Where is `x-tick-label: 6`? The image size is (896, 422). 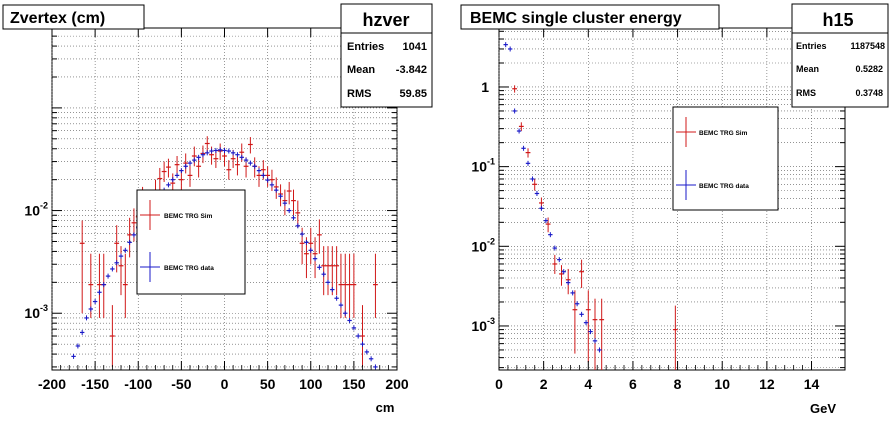
x-tick-label: 6 is located at coordinates (633, 384).